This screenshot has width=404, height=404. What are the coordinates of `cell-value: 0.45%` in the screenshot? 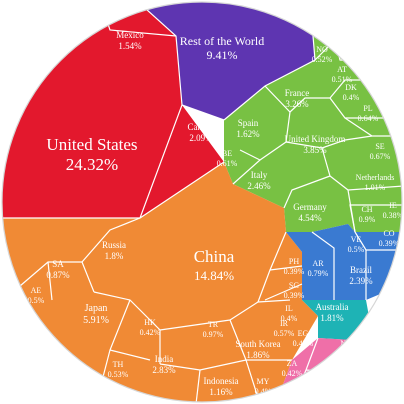 It's located at (303, 343).